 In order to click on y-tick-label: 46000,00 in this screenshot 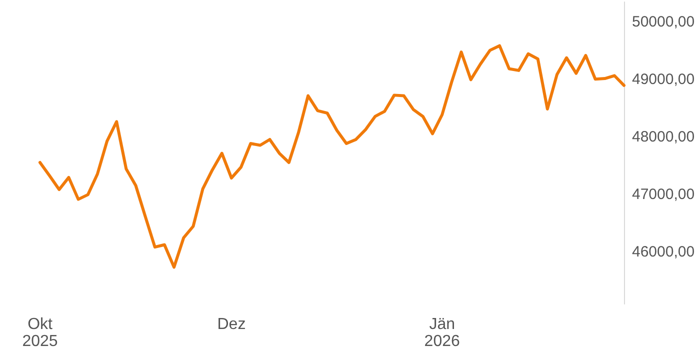, I will do `click(663, 252)`.